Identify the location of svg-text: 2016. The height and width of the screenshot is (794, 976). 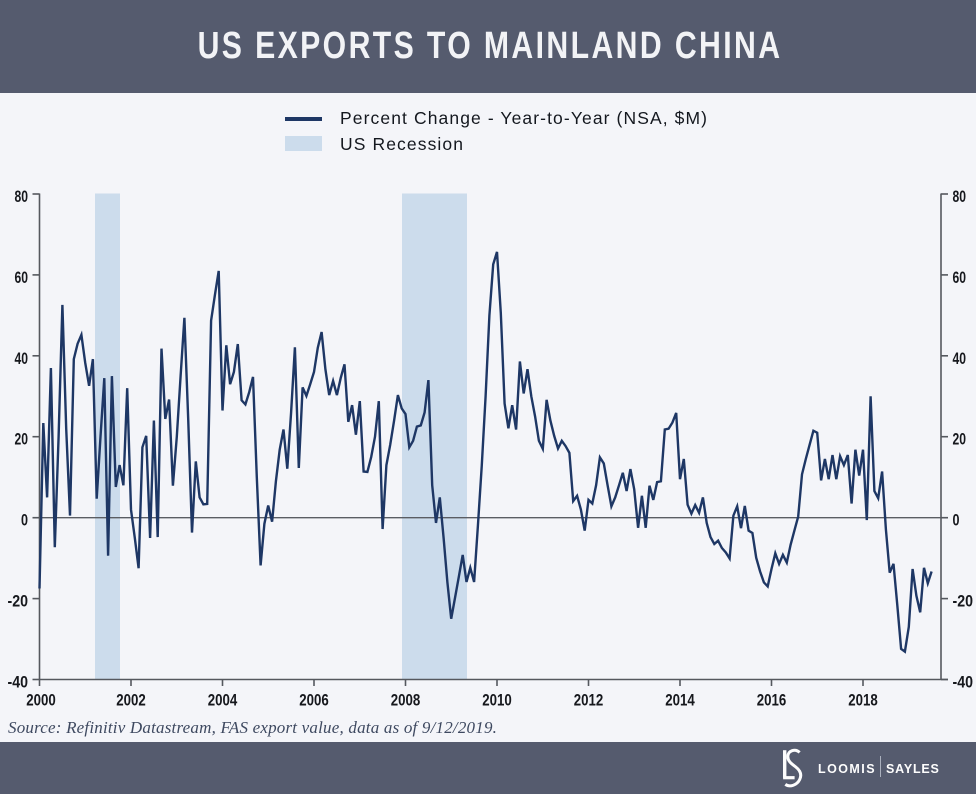
(772, 701).